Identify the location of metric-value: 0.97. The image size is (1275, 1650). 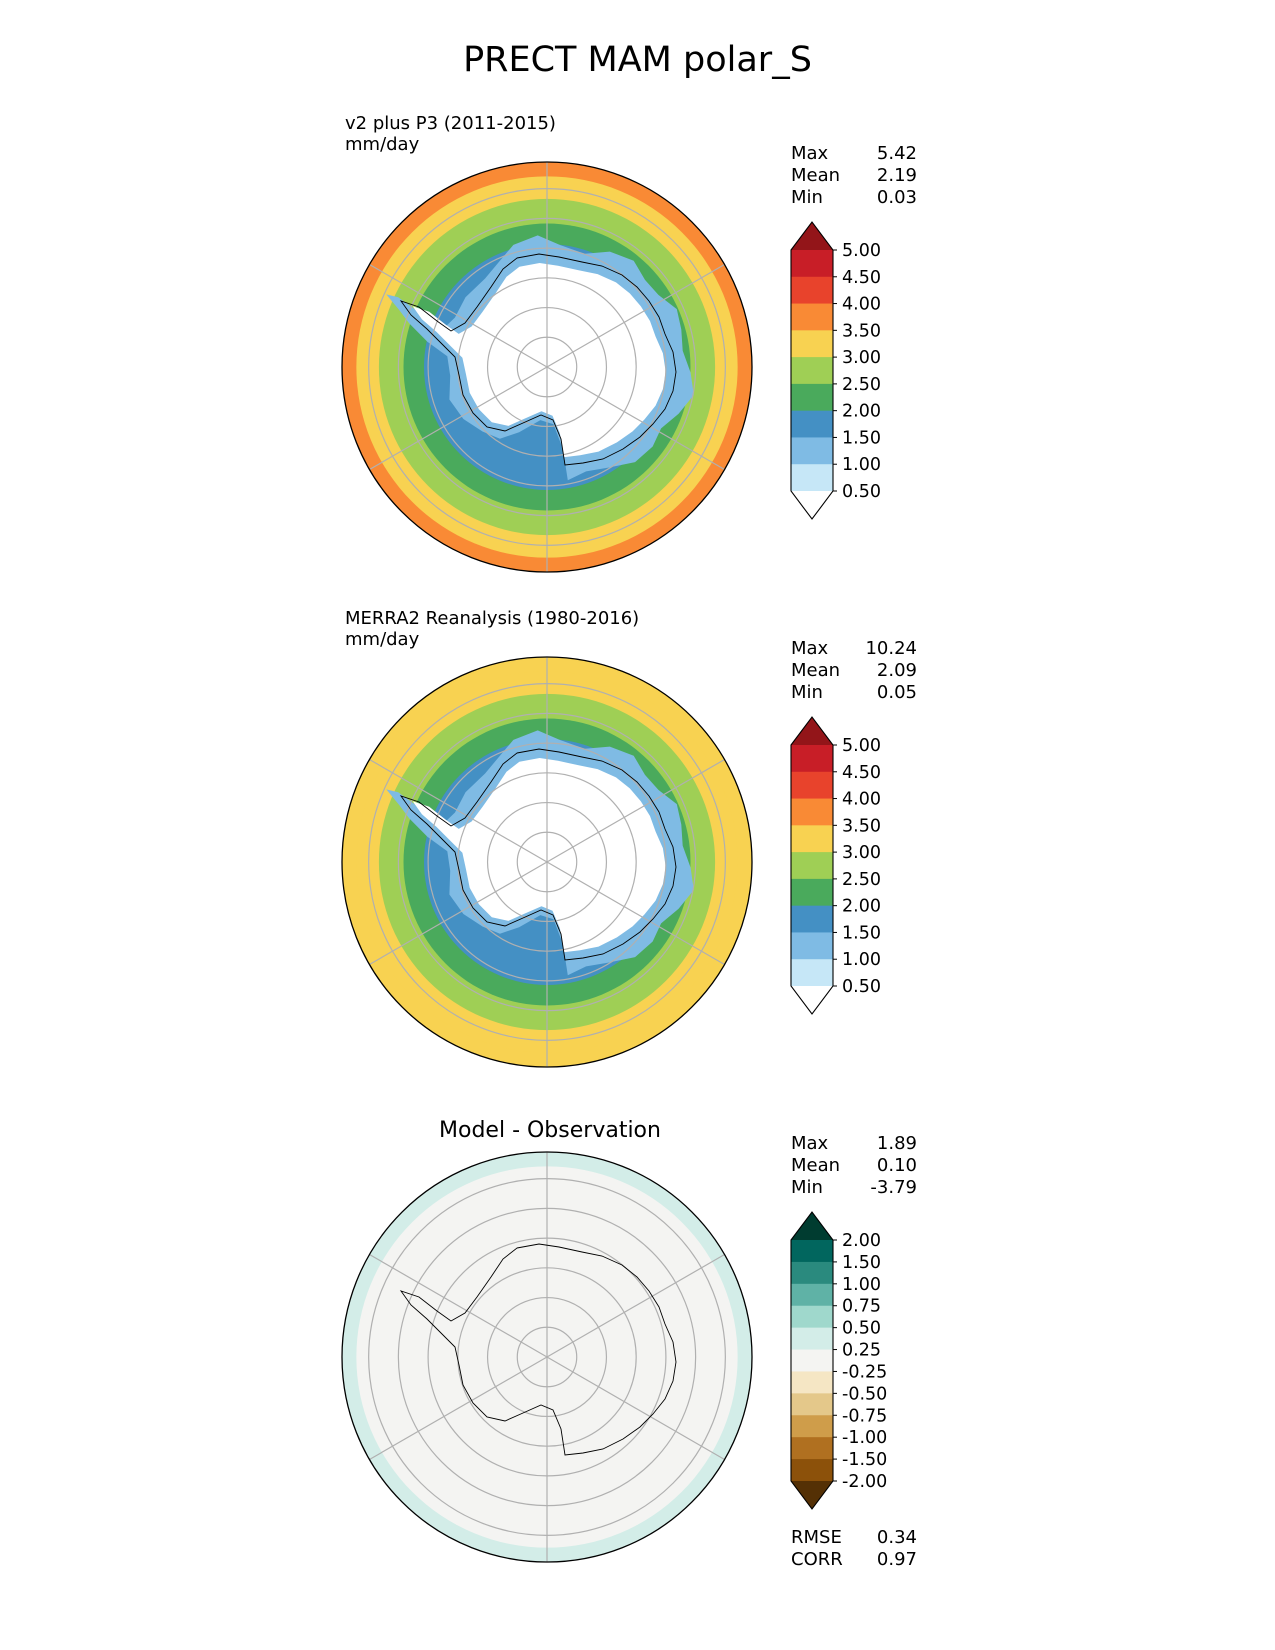
(896, 1559).